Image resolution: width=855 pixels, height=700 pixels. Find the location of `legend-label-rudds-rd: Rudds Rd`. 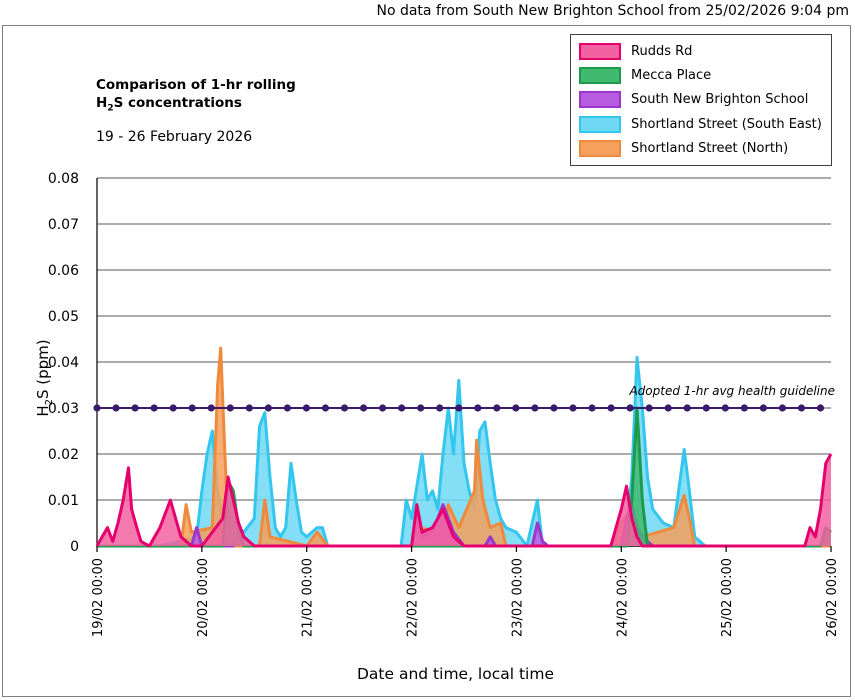

legend-label-rudds-rd: Rudds Rd is located at coordinates (662, 51).